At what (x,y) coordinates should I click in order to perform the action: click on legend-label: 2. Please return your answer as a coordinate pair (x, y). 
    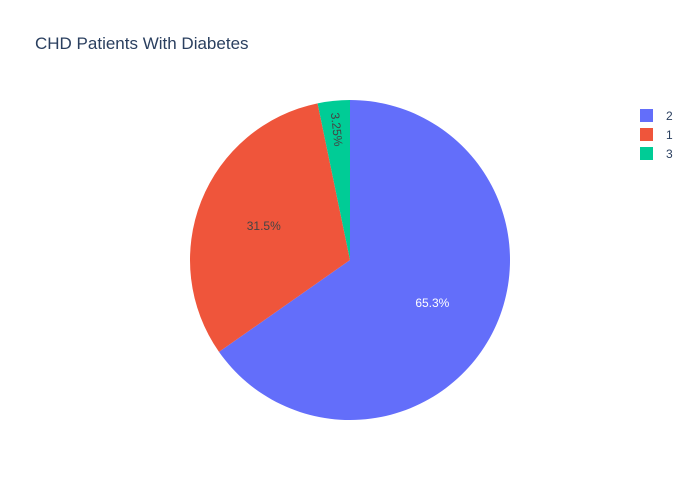
    Looking at the image, I should click on (669, 115).